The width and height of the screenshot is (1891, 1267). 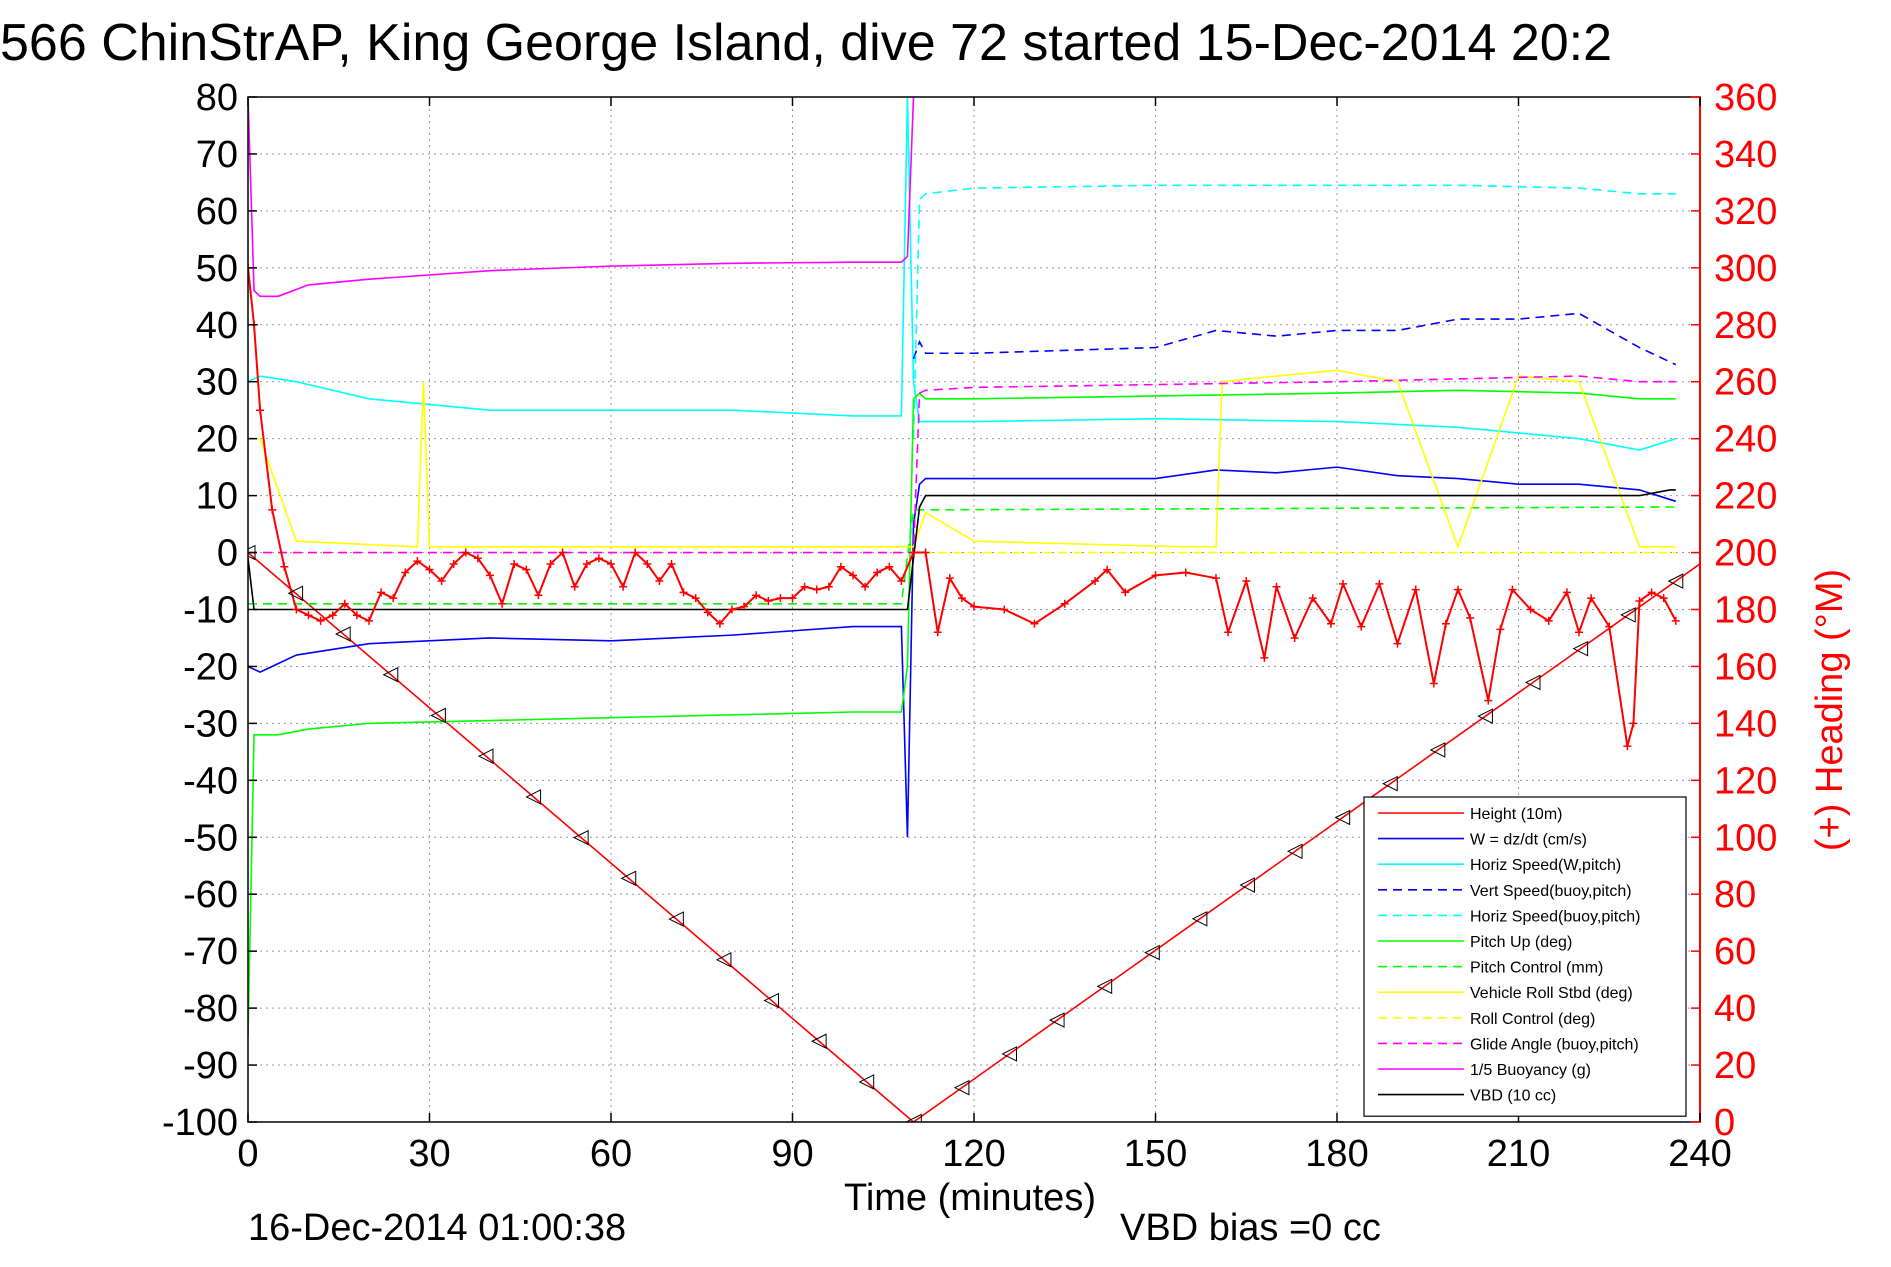 I want to click on y-left-tick-label: -70, so click(x=210, y=952).